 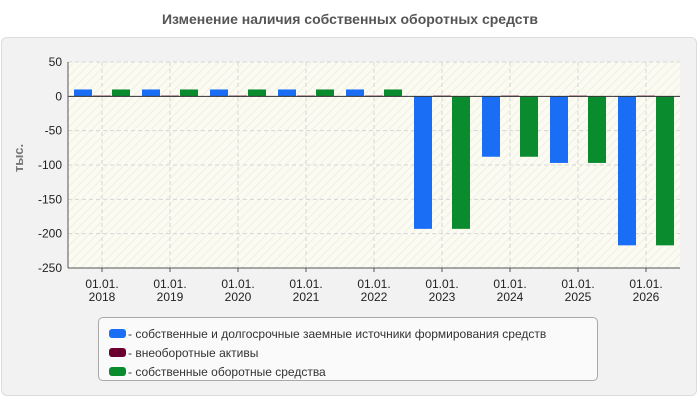 I want to click on x-tick-label: 01.01. 2025, so click(x=577, y=290).